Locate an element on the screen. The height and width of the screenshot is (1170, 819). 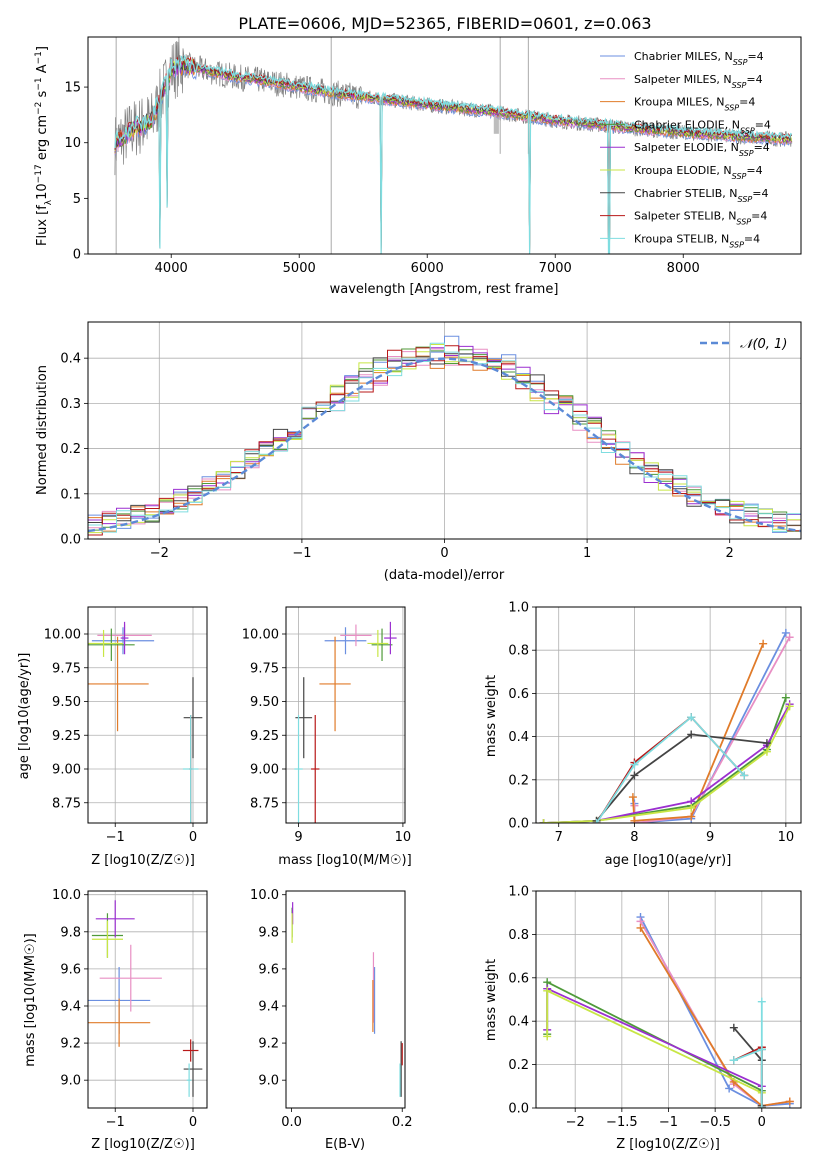
y-tick-label: 0.2 is located at coordinates (518, 1065).